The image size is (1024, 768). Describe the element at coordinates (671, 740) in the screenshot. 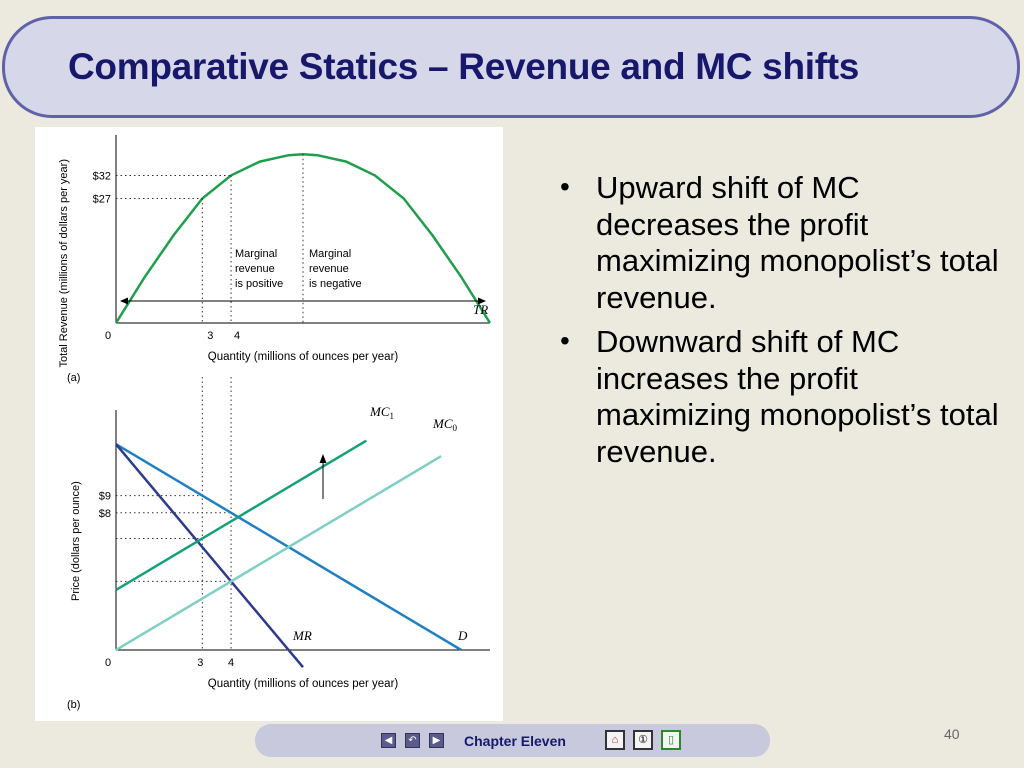

I see `exit-icon: ▯` at that location.